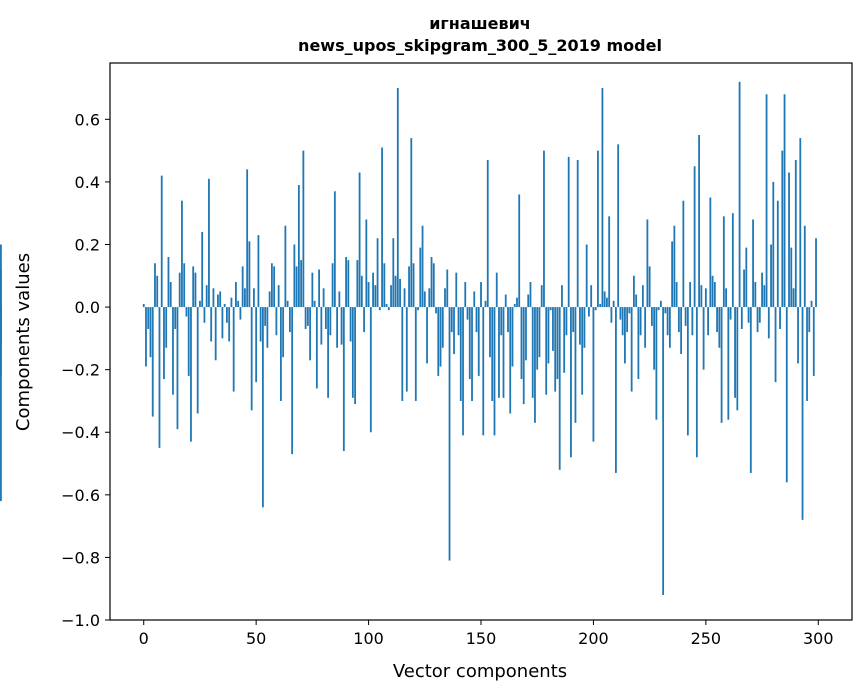  Describe the element at coordinates (144, 638) in the screenshot. I see `x-tick-label: 0` at that location.